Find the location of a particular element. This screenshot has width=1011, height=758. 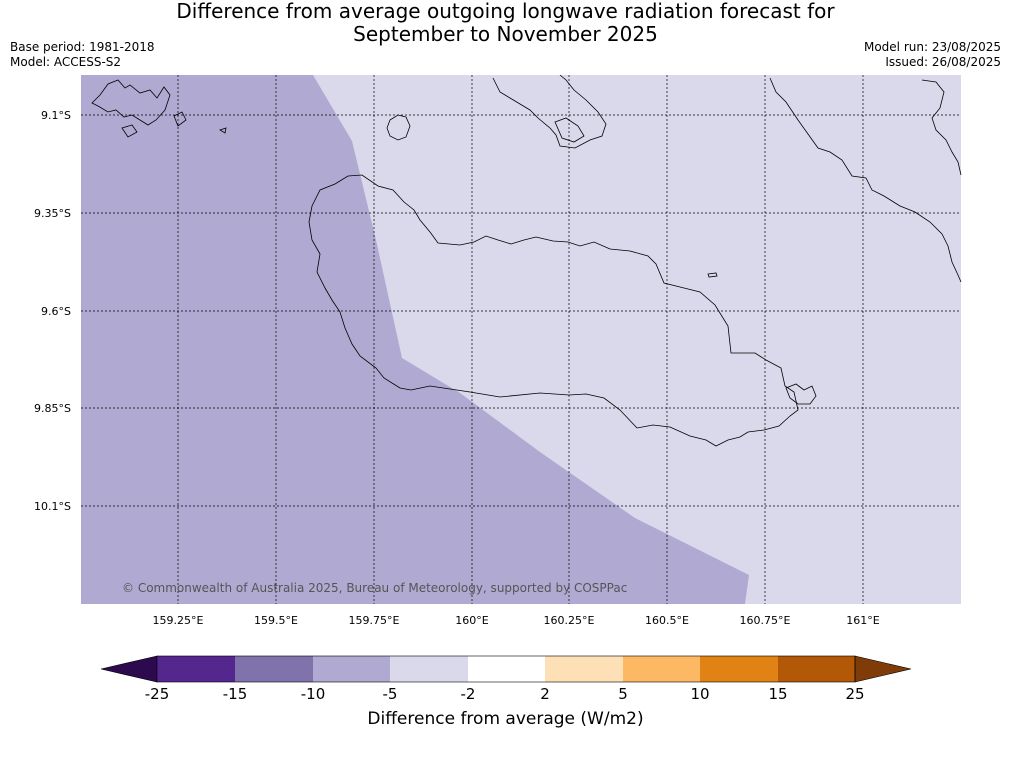

colorbar-tick--25: -25 is located at coordinates (157, 694).